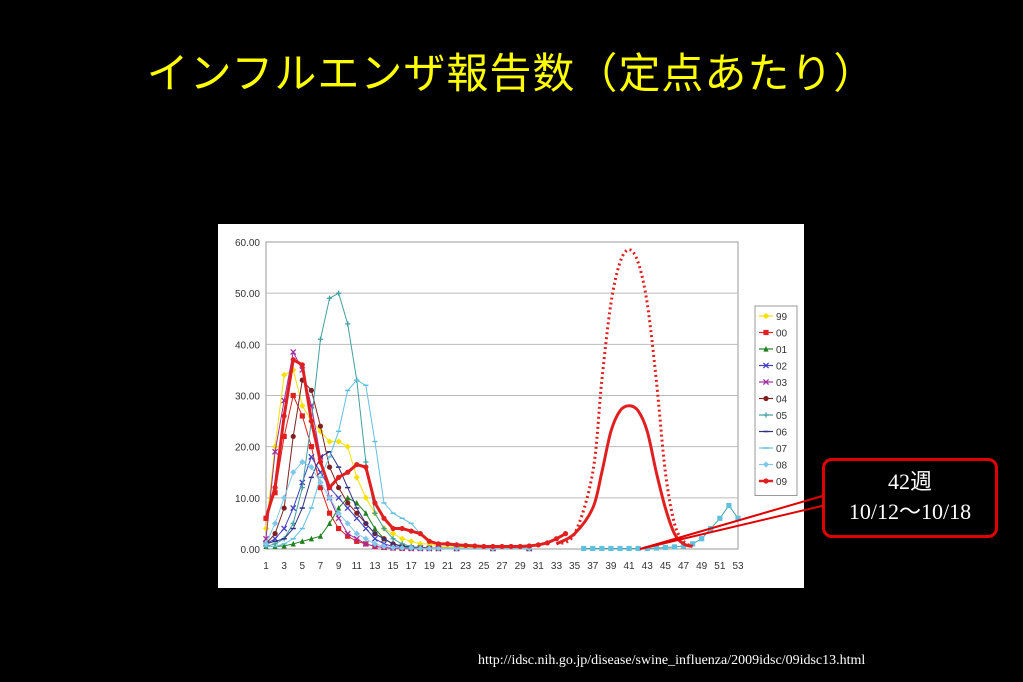 Image resolution: width=1023 pixels, height=682 pixels. I want to click on x-tick-label: 33, so click(557, 566).